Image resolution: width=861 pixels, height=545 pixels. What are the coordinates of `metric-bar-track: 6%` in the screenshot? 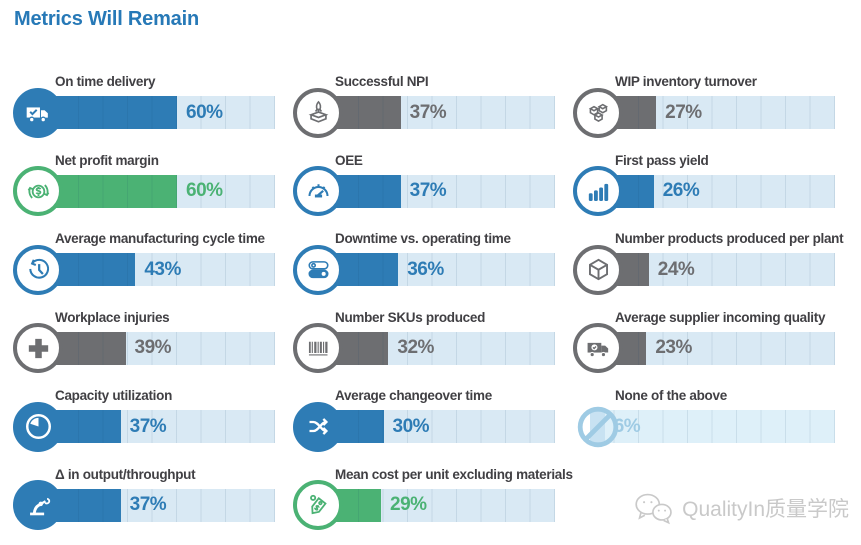 It's located at (712, 426).